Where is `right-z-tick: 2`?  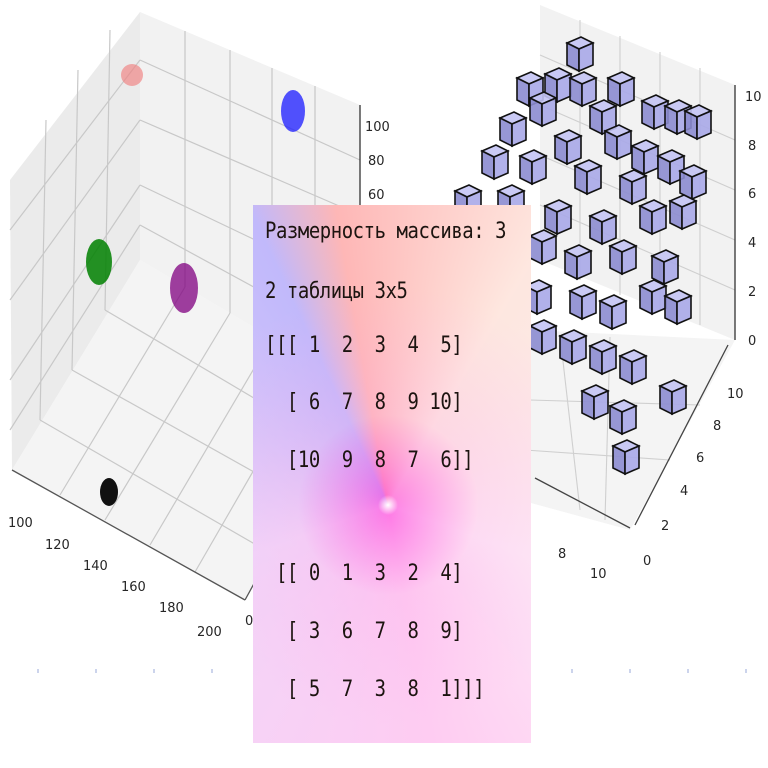 right-z-tick: 2 is located at coordinates (752, 292).